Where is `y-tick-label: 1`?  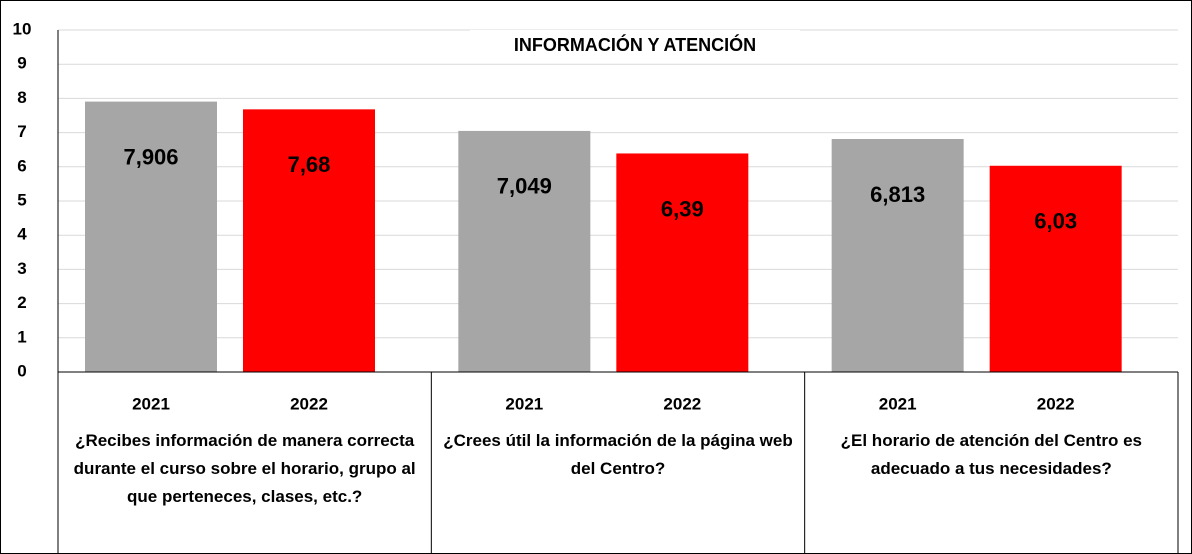 y-tick-label: 1 is located at coordinates (21, 336).